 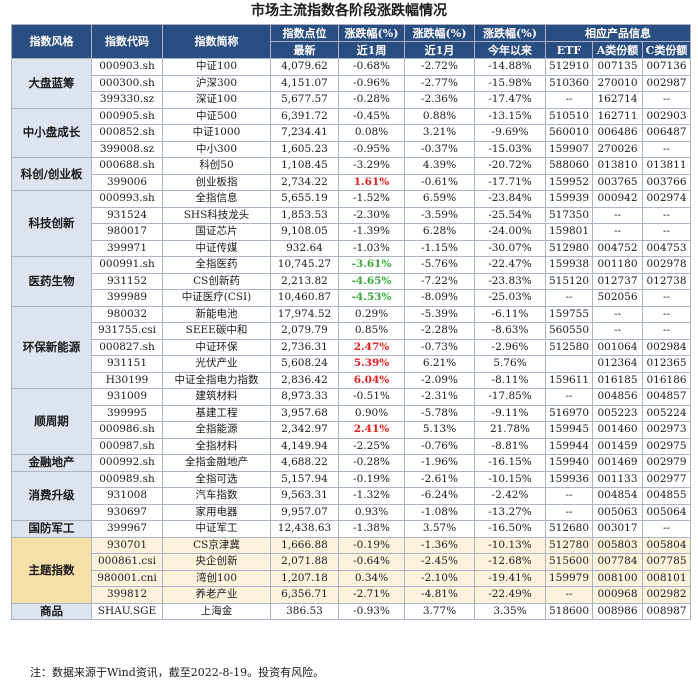 What do you see at coordinates (439, 463) in the screenshot?
I see `change-month: -1.96%` at bounding box center [439, 463].